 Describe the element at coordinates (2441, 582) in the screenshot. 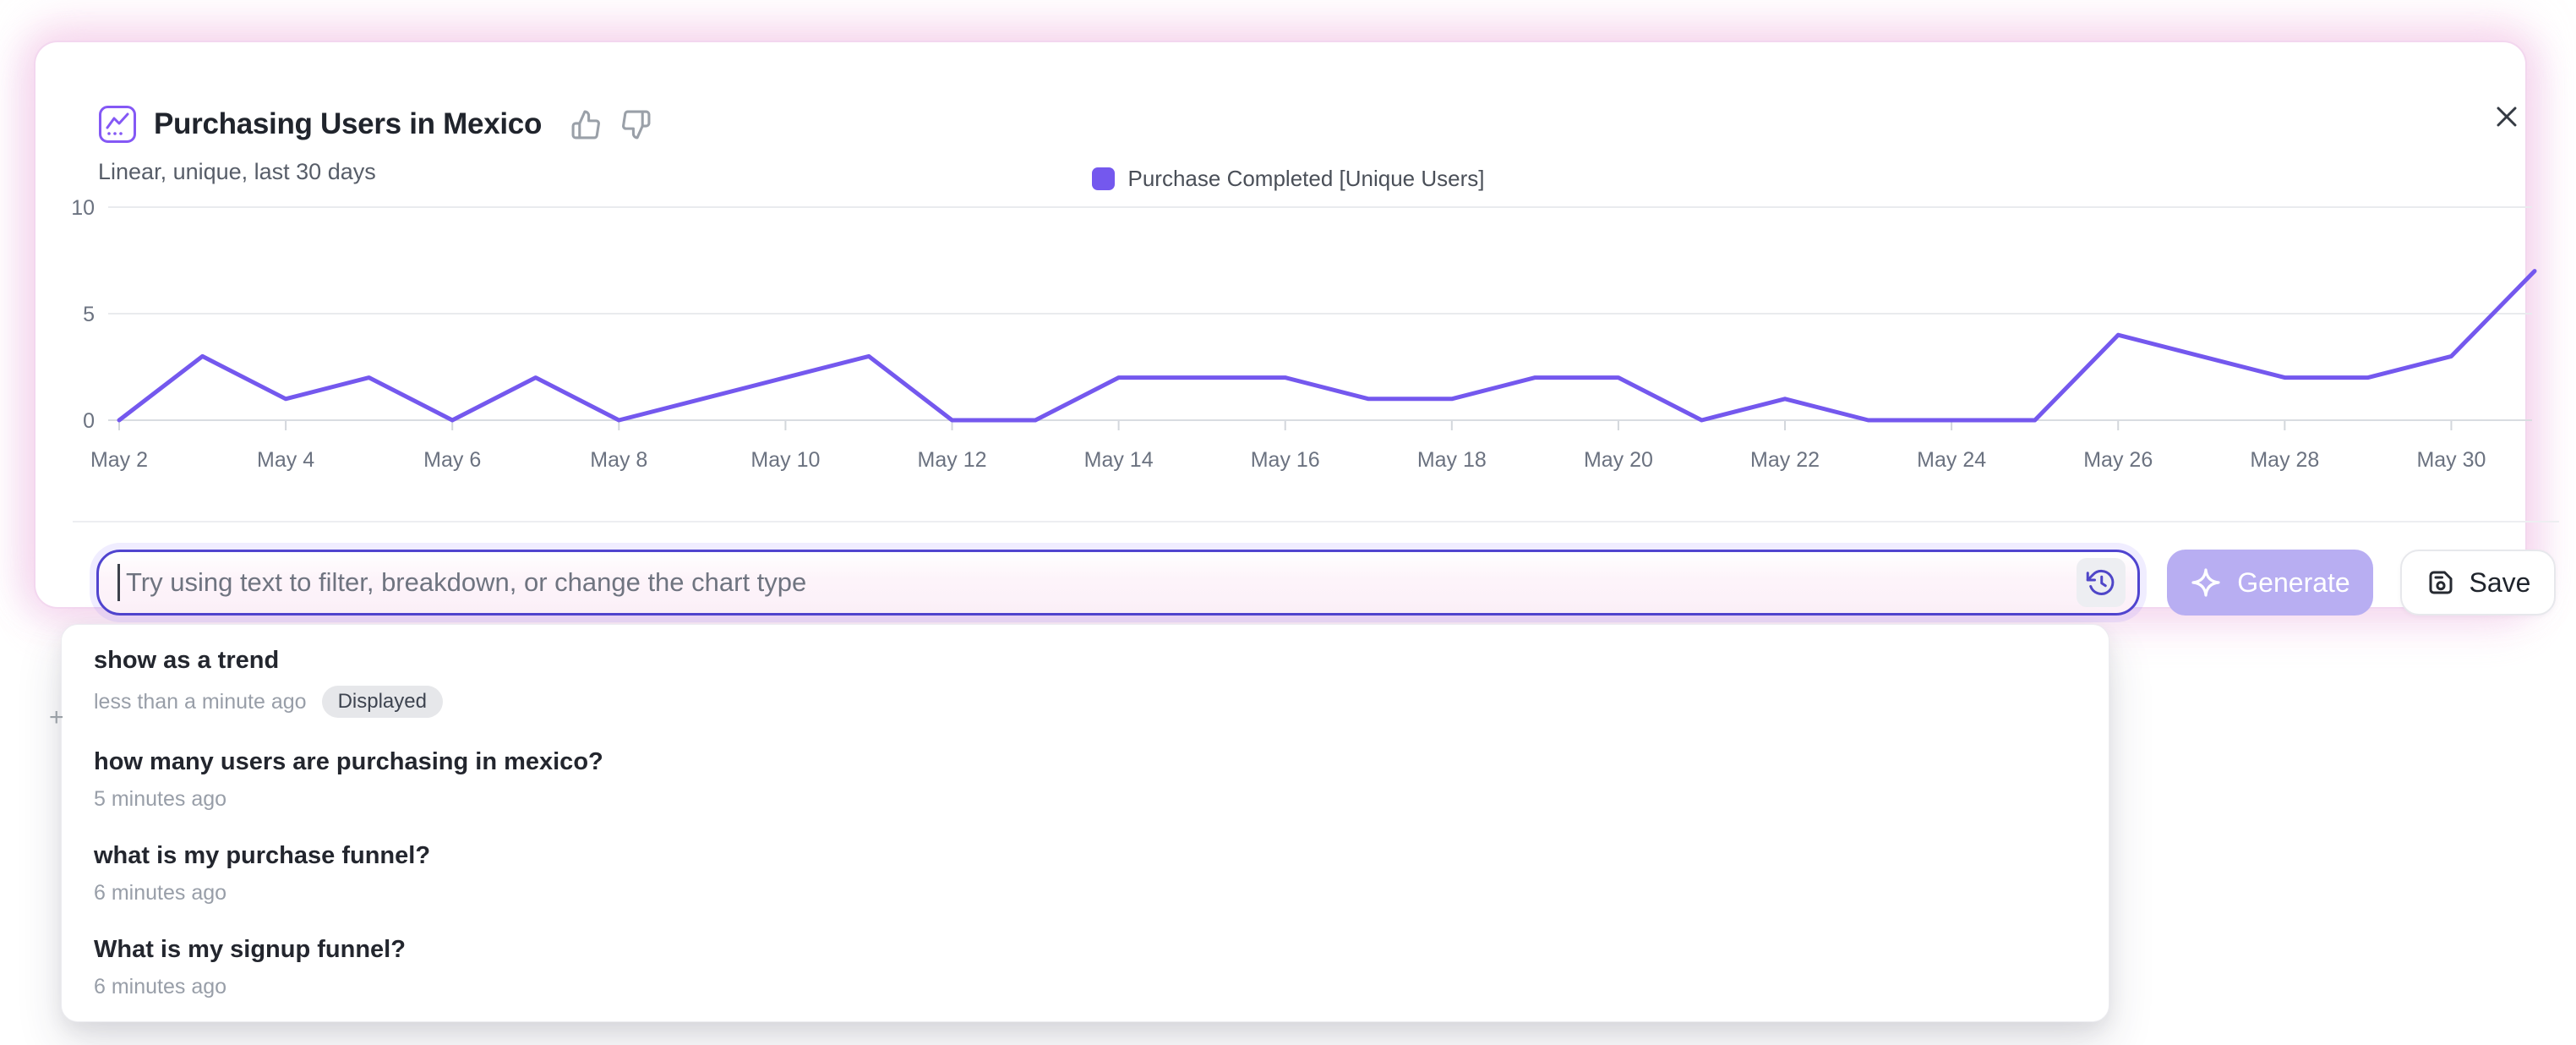

I see `save-icon` at that location.